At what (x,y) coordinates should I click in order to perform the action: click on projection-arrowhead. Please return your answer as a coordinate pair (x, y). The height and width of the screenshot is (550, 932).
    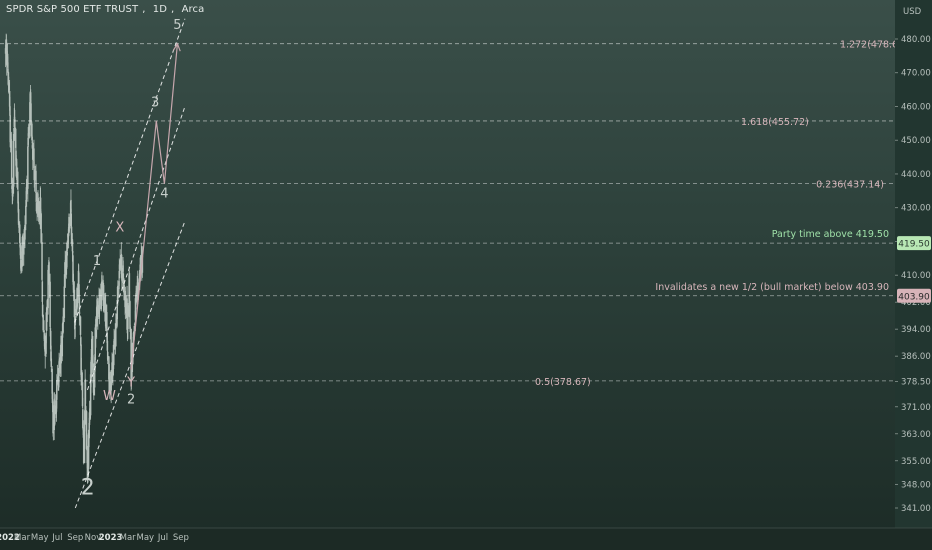
    Looking at the image, I should click on (176, 47).